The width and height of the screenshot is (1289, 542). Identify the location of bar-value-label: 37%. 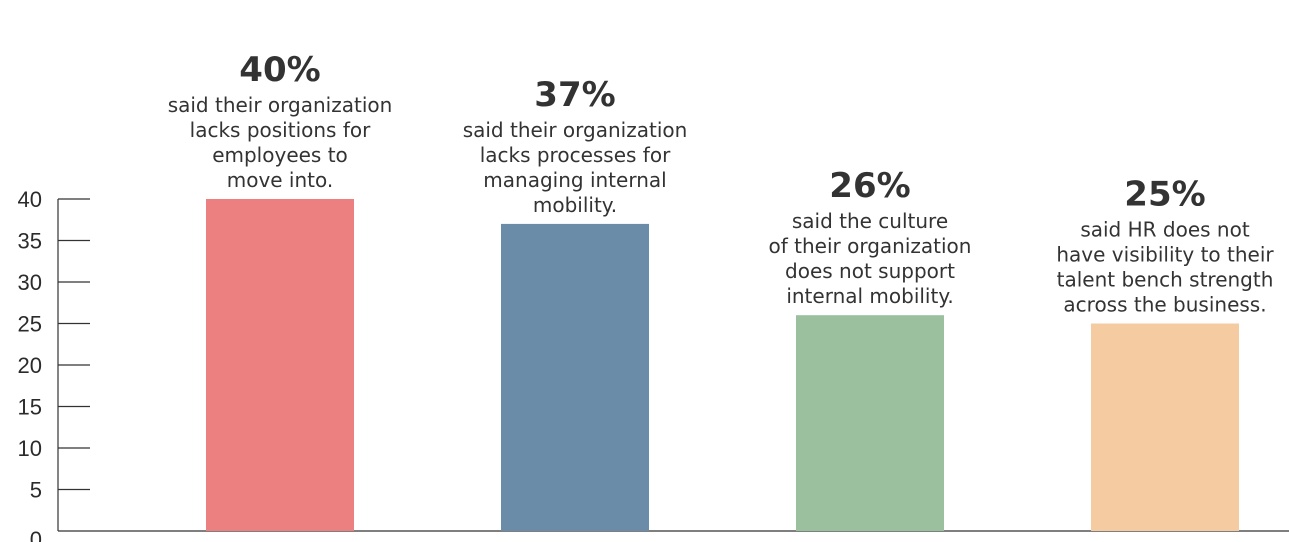
(574, 95).